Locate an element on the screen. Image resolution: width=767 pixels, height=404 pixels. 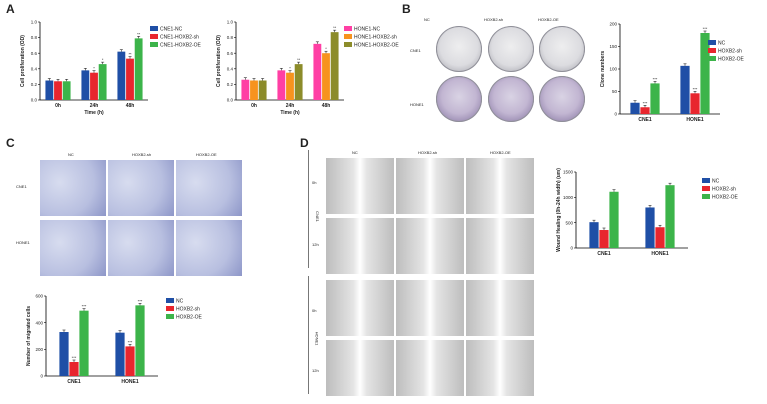
panel-label-c: C is located at coordinates (10, 143).